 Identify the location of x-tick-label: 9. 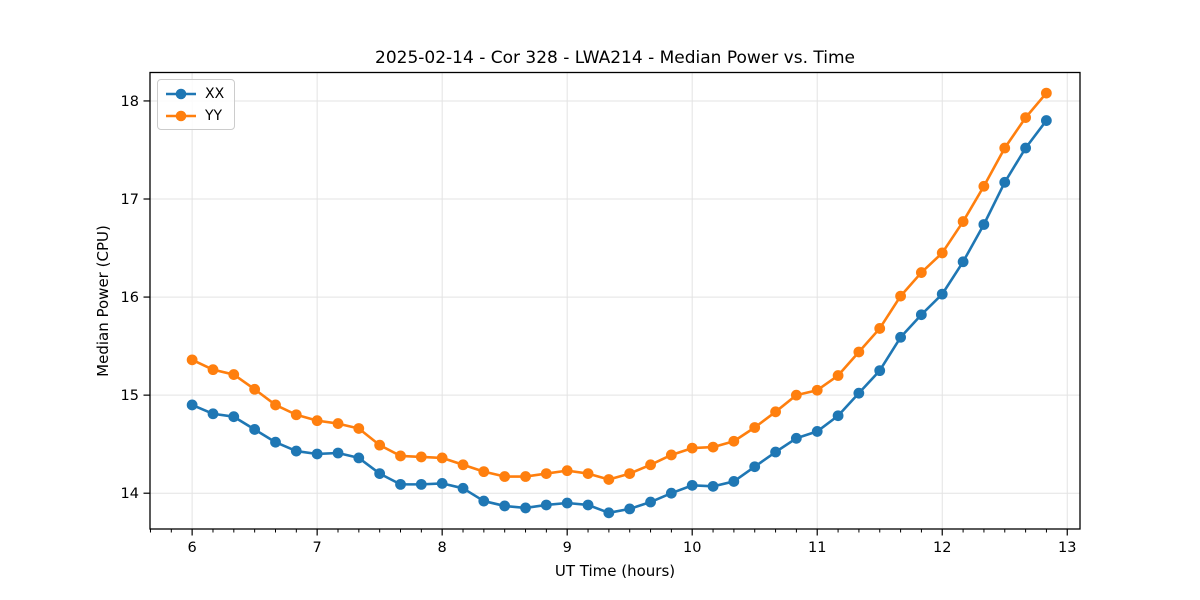
(567, 548).